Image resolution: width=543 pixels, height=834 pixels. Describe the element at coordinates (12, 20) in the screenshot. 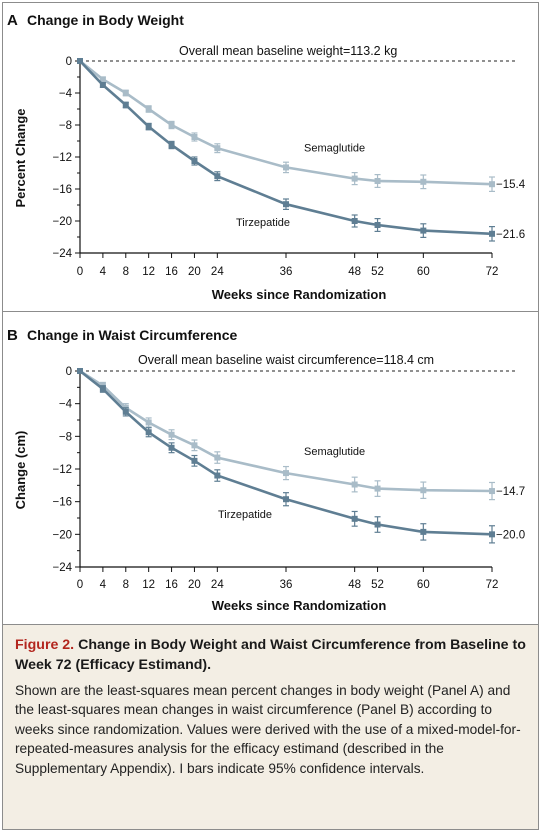

I see `panel-letter: A` at that location.